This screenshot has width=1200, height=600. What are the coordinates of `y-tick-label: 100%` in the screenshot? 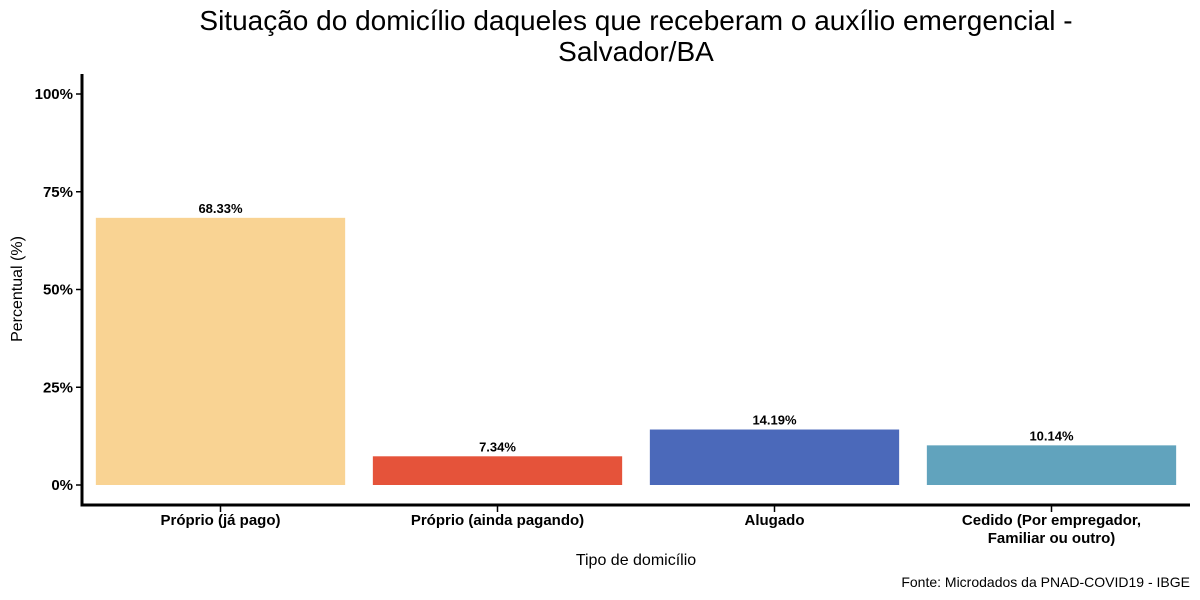 It's located at (54, 94).